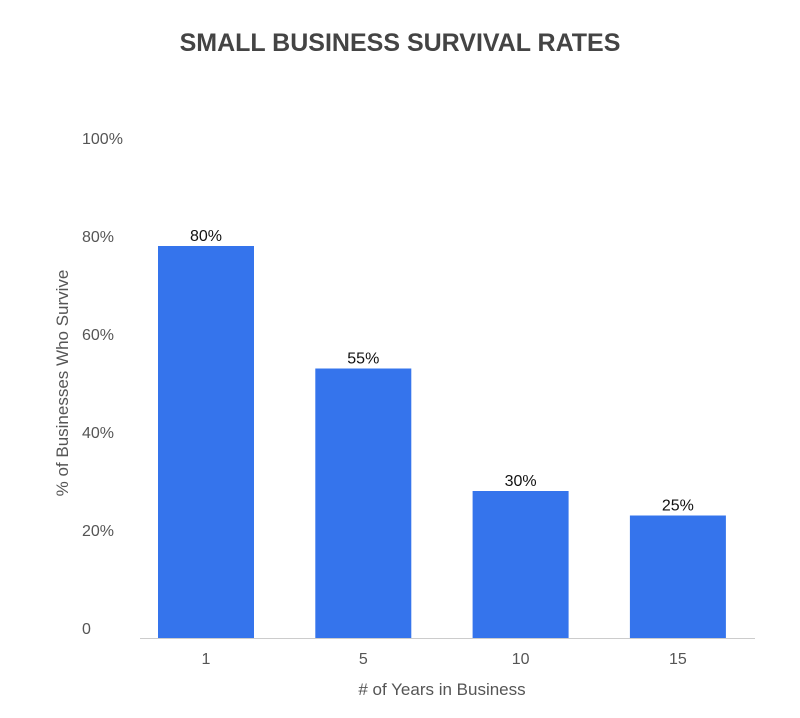  I want to click on y-tick-label: 40%, so click(98, 433).